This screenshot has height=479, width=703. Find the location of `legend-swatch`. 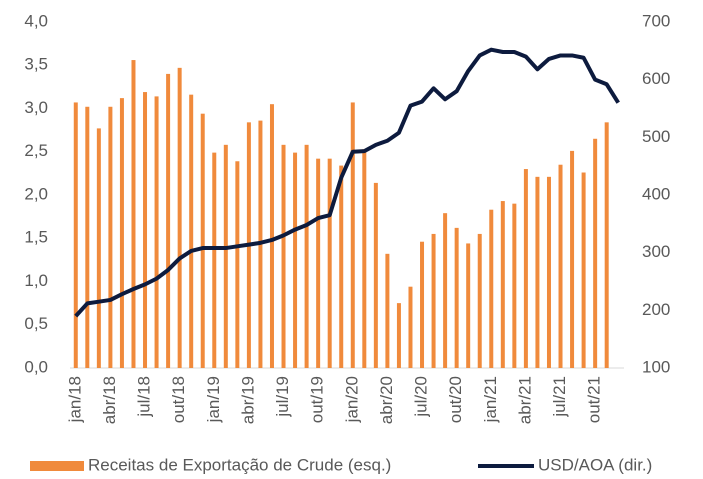

legend-swatch is located at coordinates (57, 466).